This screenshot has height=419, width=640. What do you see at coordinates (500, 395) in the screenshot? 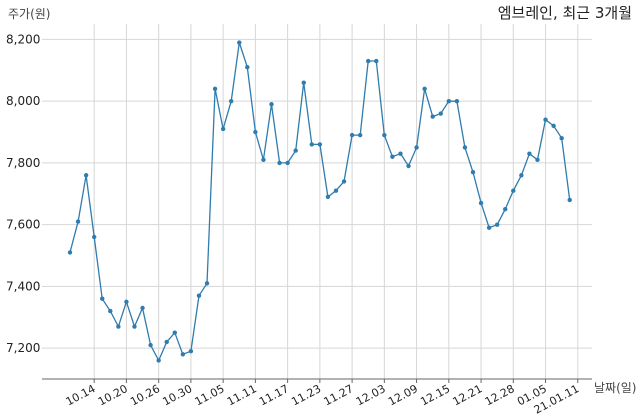
I see `x-tick-label: 12.28` at bounding box center [500, 395].